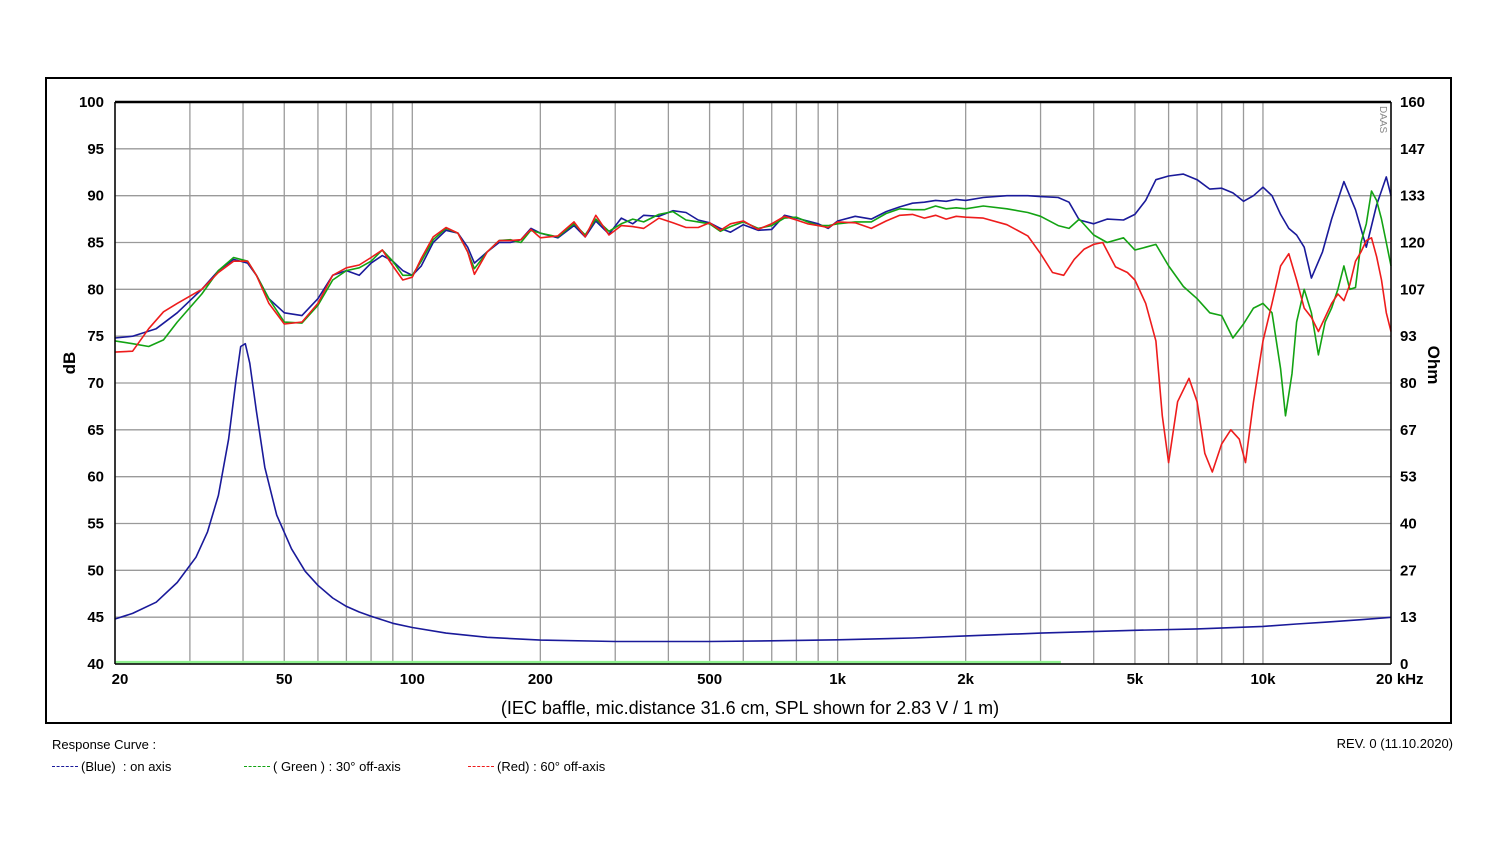 The image size is (1500, 850). I want to click on x-tick-label: 20, so click(120, 679).